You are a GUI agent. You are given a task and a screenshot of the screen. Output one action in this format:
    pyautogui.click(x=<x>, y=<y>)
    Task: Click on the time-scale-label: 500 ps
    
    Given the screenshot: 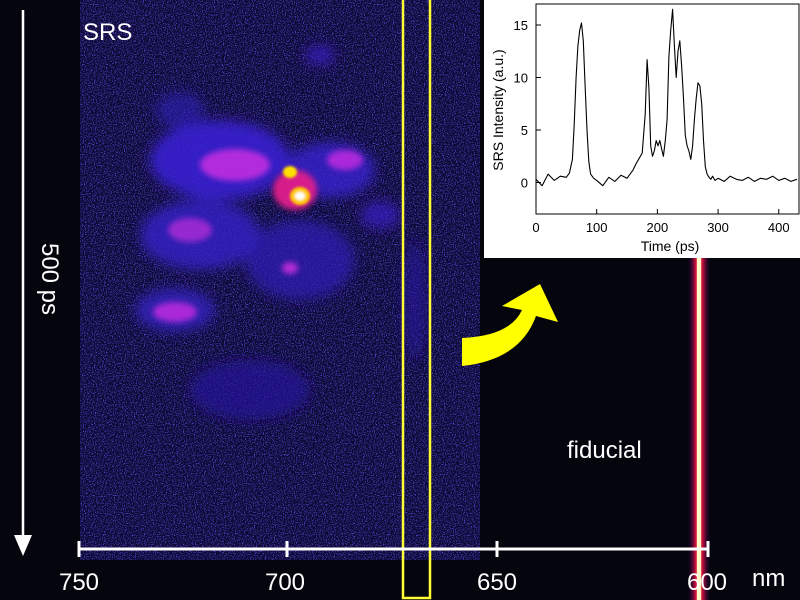 What is the action you would take?
    pyautogui.click(x=49, y=279)
    